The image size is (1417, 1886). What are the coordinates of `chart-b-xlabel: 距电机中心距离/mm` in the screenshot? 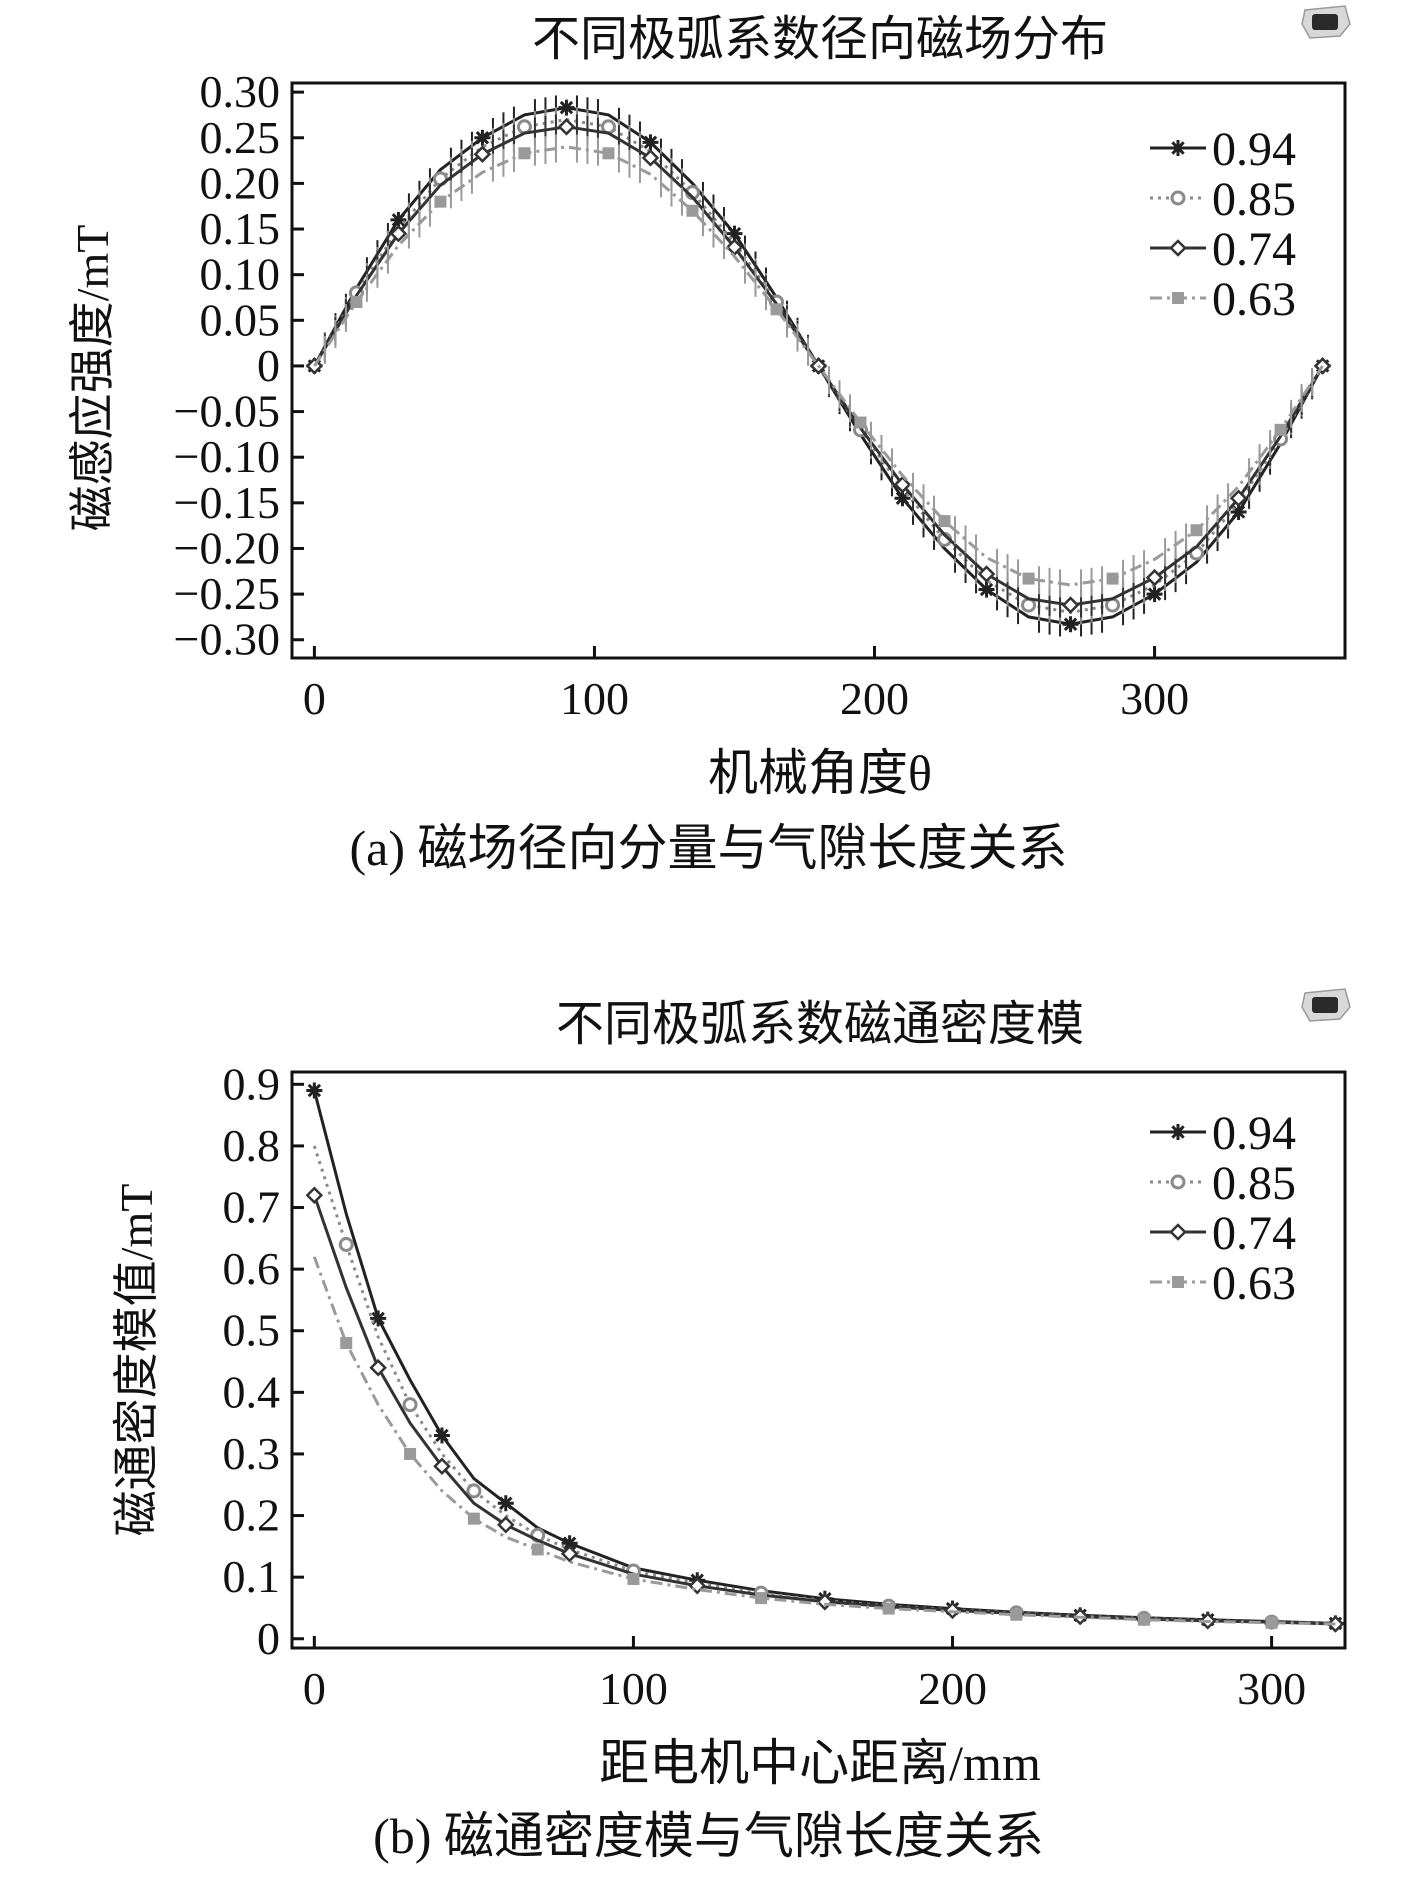 It's located at (820, 1763).